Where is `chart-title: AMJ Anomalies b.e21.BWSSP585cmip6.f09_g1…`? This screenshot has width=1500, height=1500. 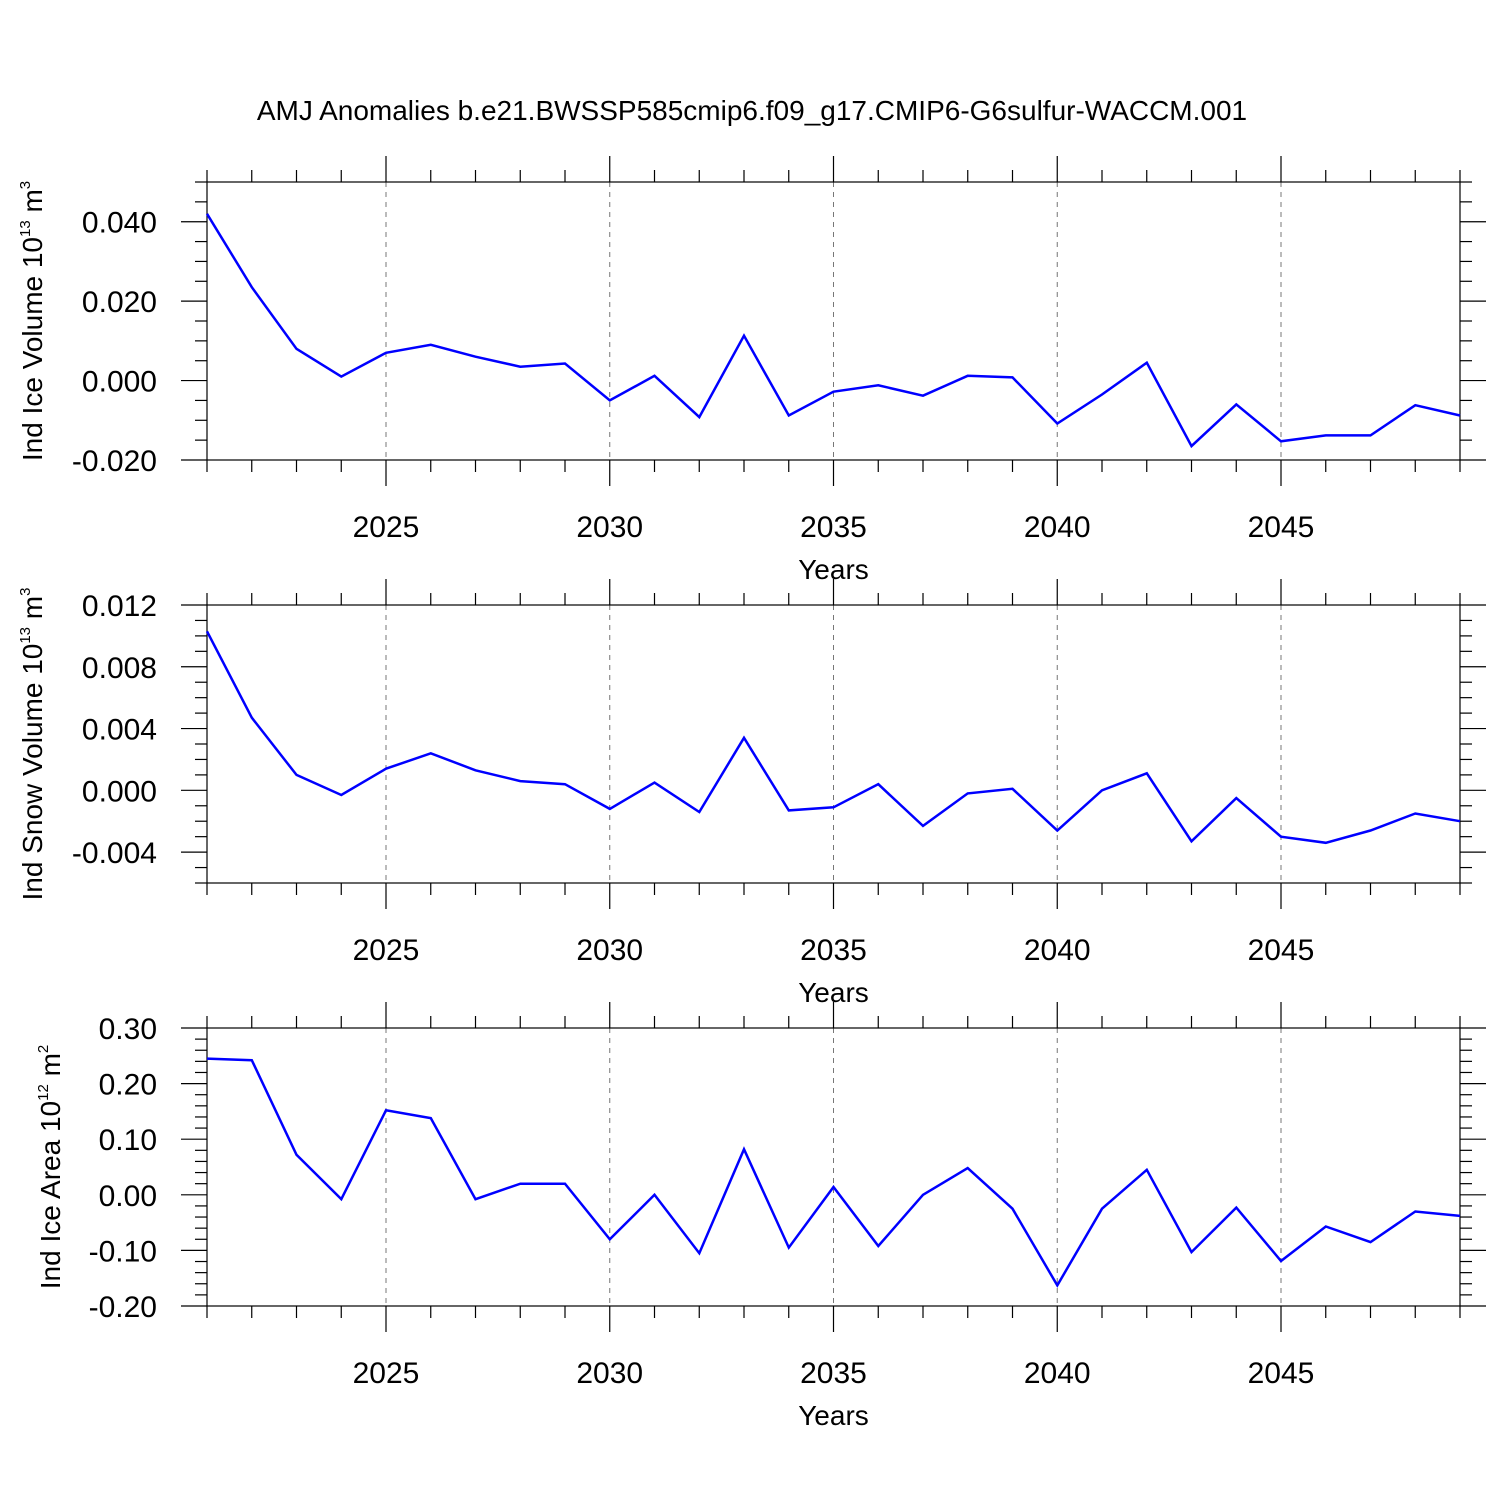
chart-title: AMJ Anomalies b.e21.BWSSP585cmip6.f09_g1… is located at coordinates (752, 110).